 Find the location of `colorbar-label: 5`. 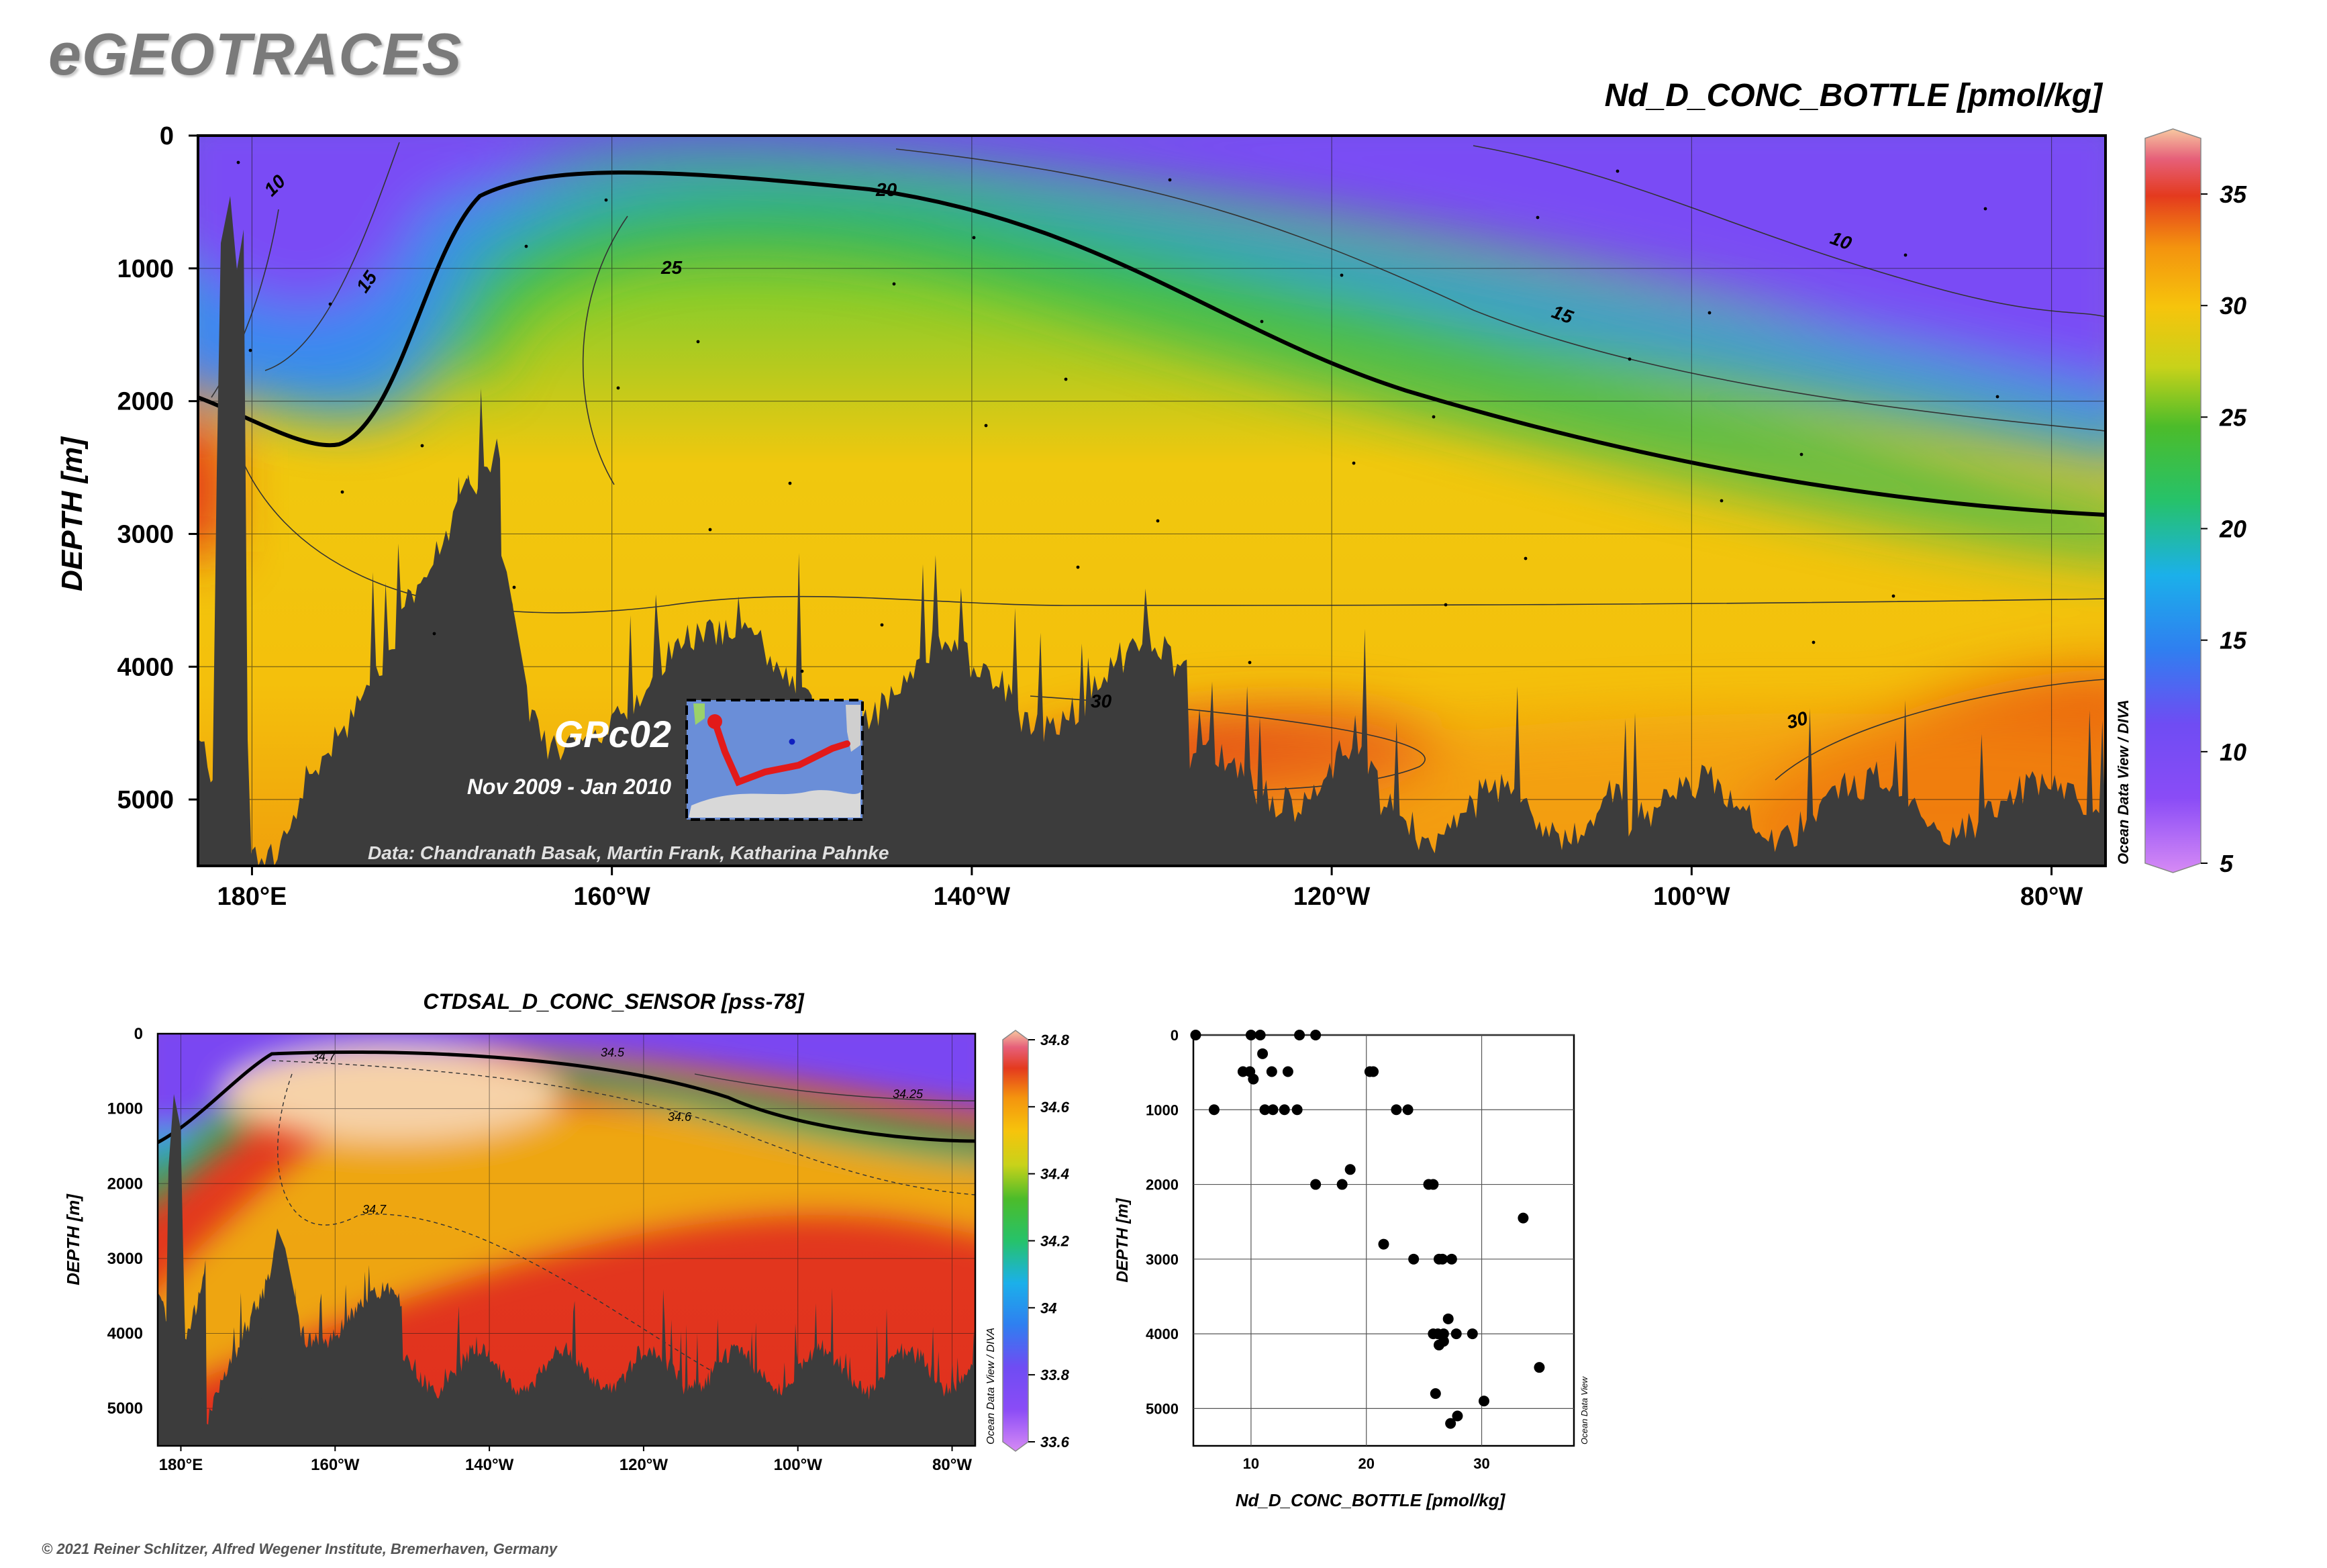

colorbar-label: 5 is located at coordinates (2227, 863).